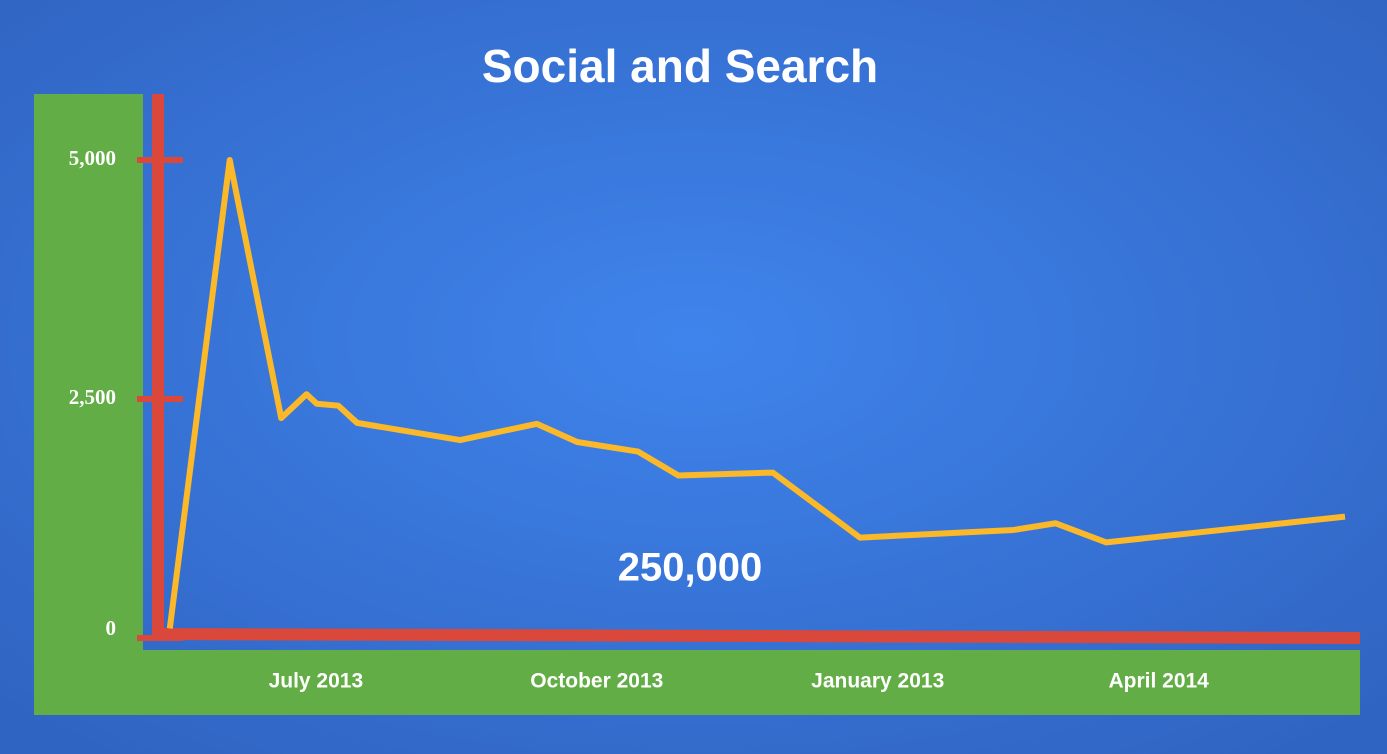 Image resolution: width=1387 pixels, height=754 pixels. What do you see at coordinates (596, 681) in the screenshot?
I see `x-tick-label: October 2013` at bounding box center [596, 681].